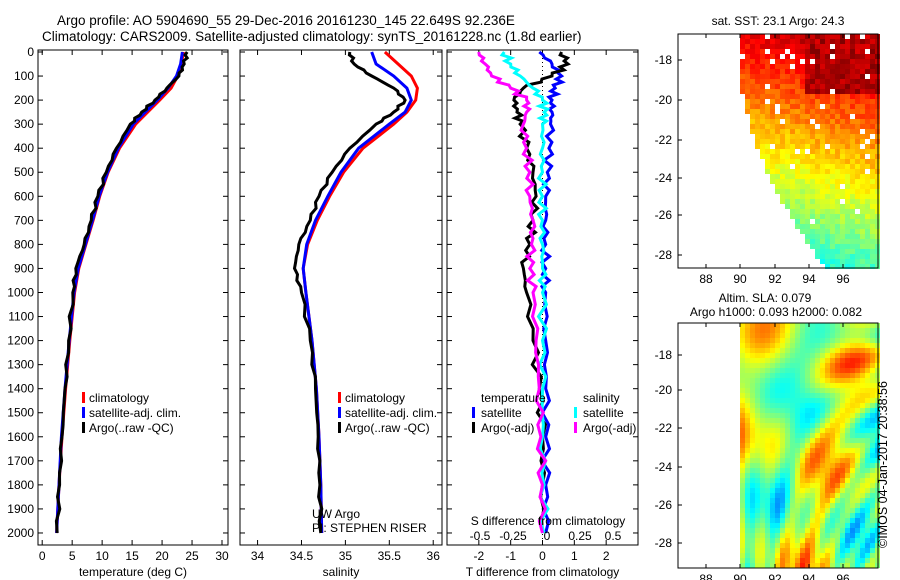  Describe the element at coordinates (119, 292) in the screenshot. I see `temp-series-line` at that location.